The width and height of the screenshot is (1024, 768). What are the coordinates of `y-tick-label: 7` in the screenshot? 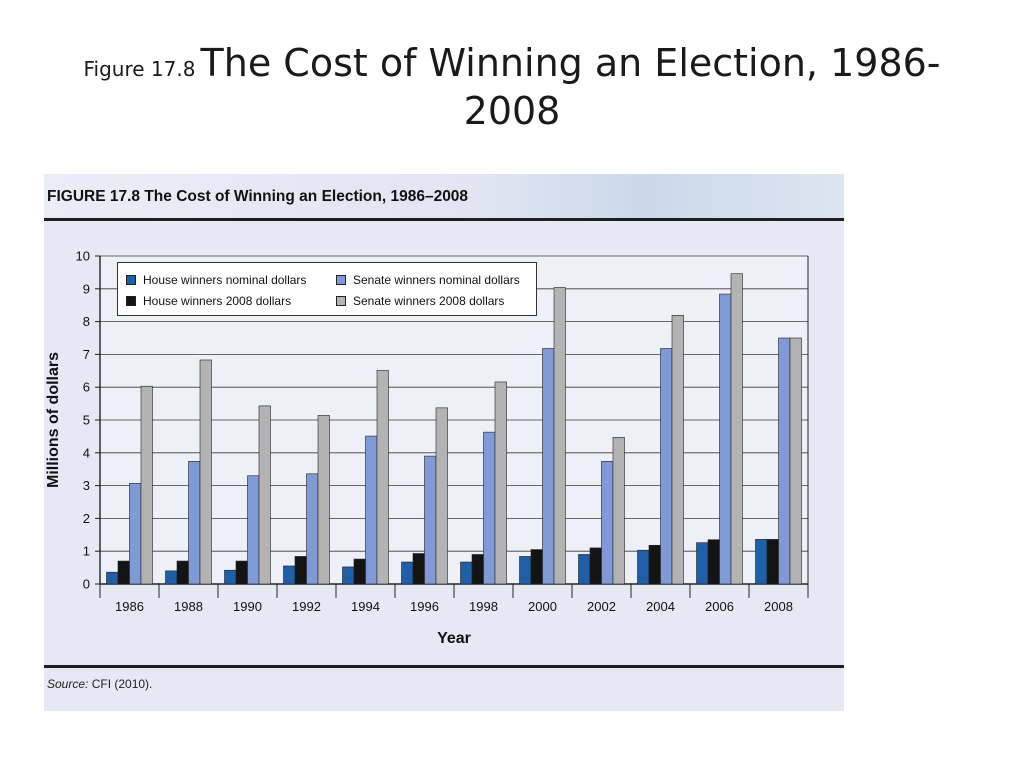 It's located at (86, 354).